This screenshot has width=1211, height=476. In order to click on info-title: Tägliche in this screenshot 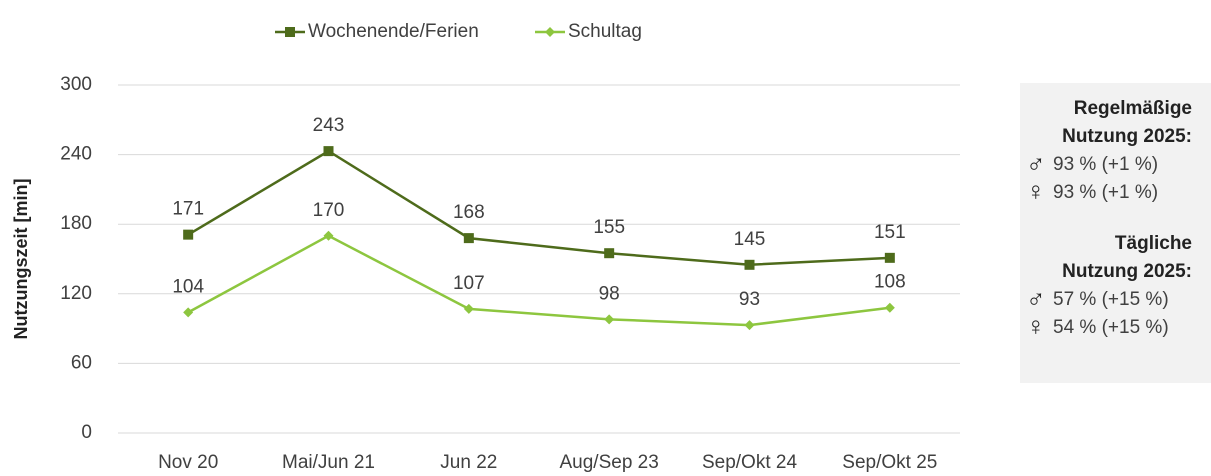, I will do `click(1153, 243)`.